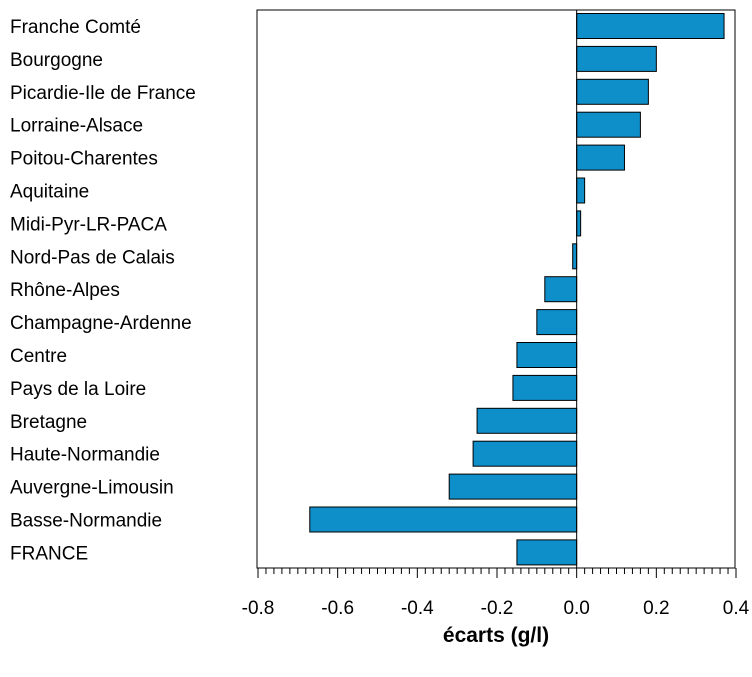 The image size is (752, 677). Describe the element at coordinates (650, 26) in the screenshot. I see `bar-franche-comt-` at that location.